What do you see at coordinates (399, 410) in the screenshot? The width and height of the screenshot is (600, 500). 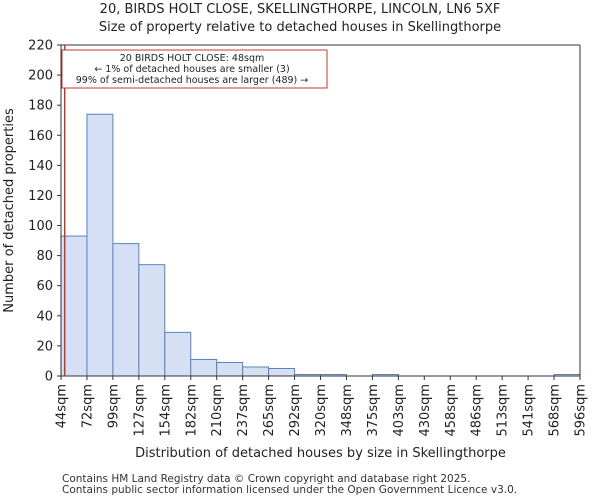 I see `x-tick-label: 403sqm` at bounding box center [399, 410].